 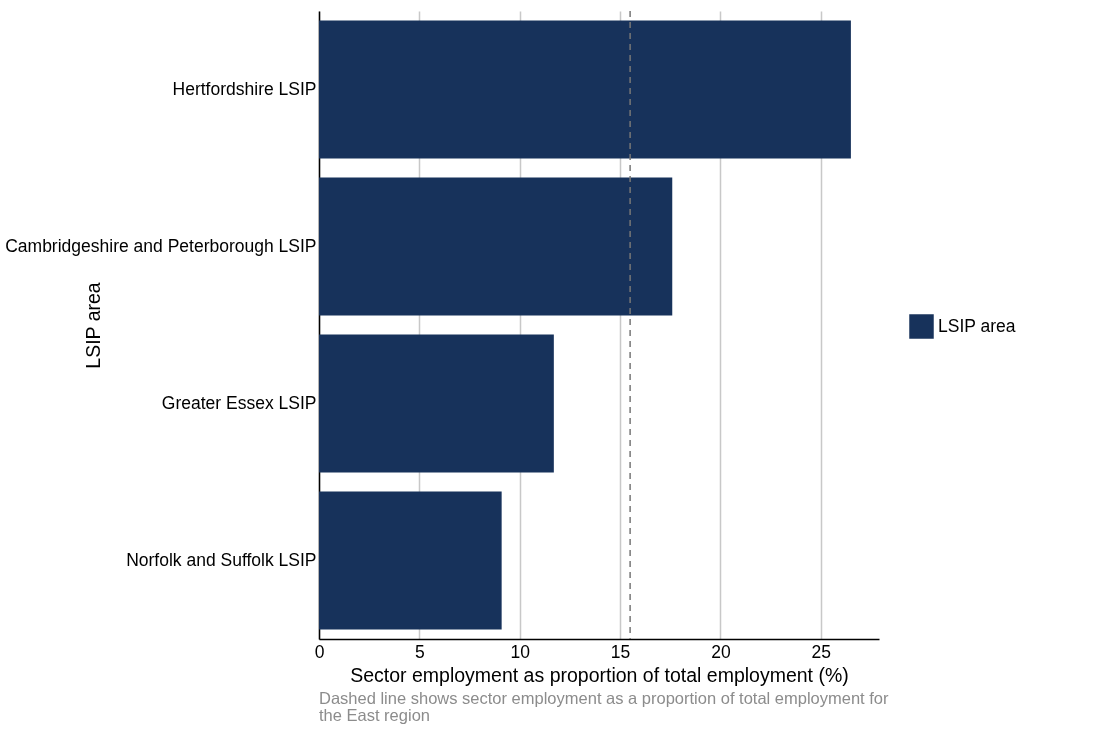 What do you see at coordinates (92, 325) in the screenshot?
I see `y-axis-title: LSIP area` at bounding box center [92, 325].